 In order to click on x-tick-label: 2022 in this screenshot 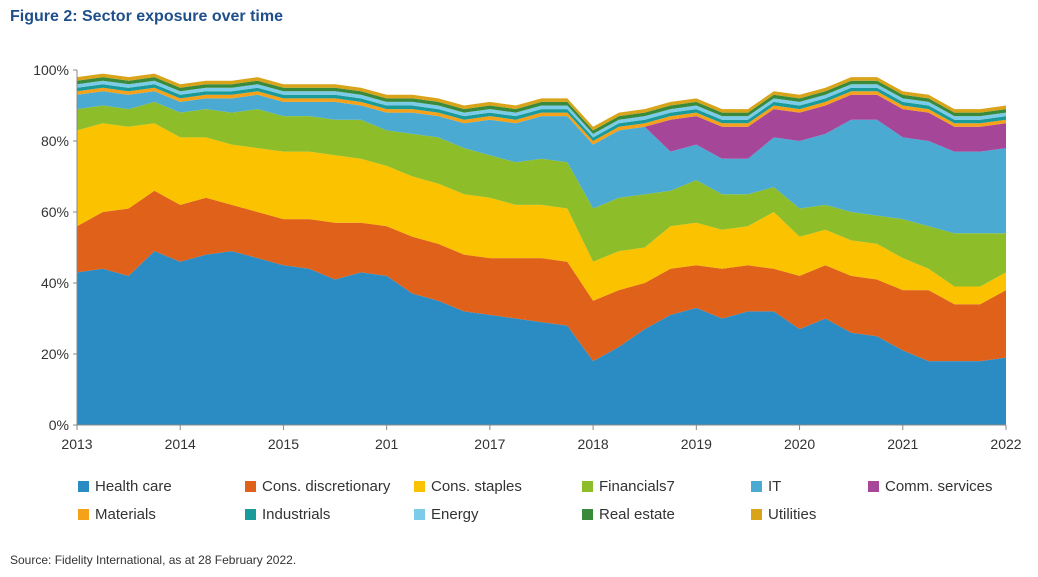, I will do `click(1005, 444)`.